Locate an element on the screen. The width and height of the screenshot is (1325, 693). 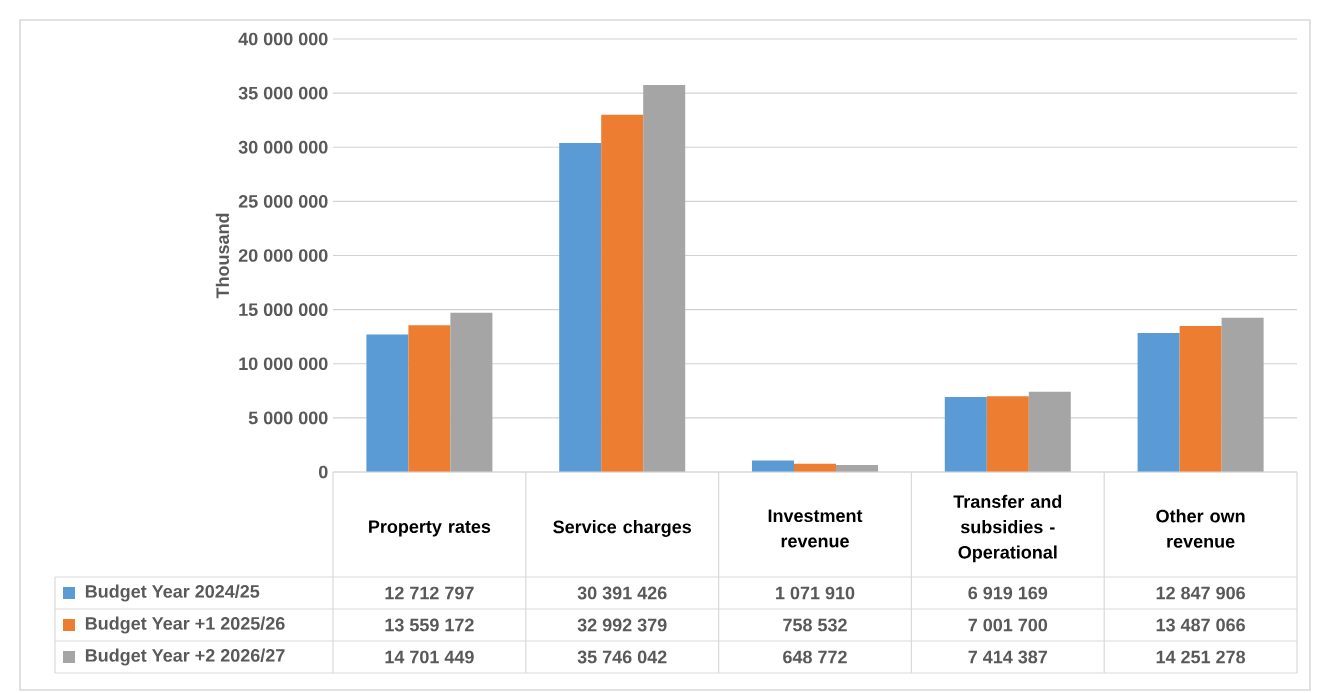
x-tick-label: Transfer and subsidies - Operational is located at coordinates (1007, 528).